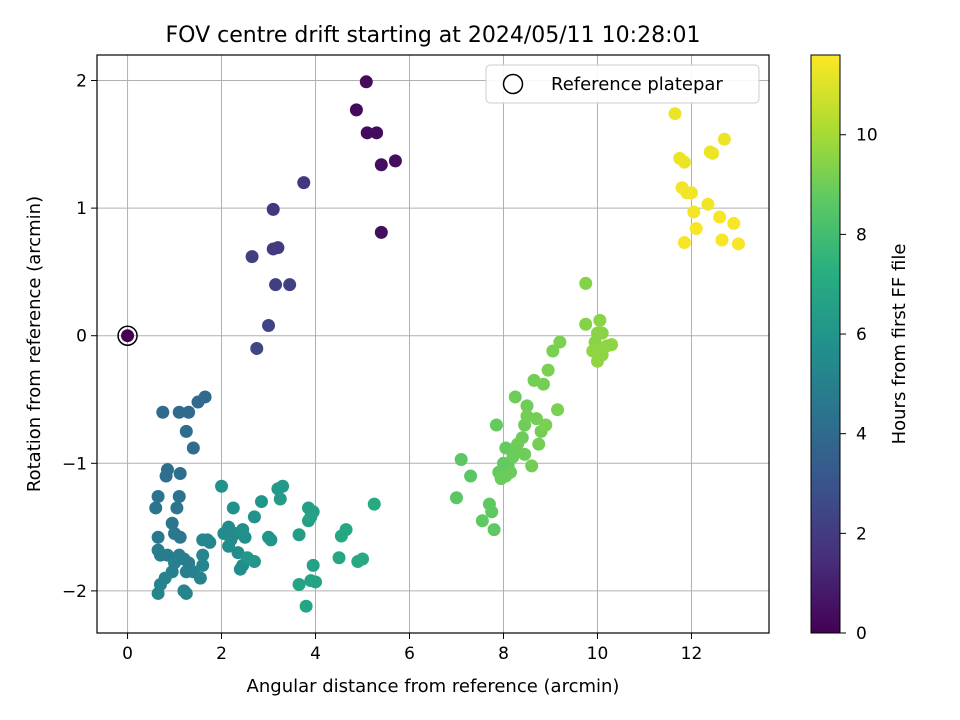 Image resolution: width=960 pixels, height=720 pixels. What do you see at coordinates (637, 84) in the screenshot?
I see `legend-entry: Reference platepar` at bounding box center [637, 84].